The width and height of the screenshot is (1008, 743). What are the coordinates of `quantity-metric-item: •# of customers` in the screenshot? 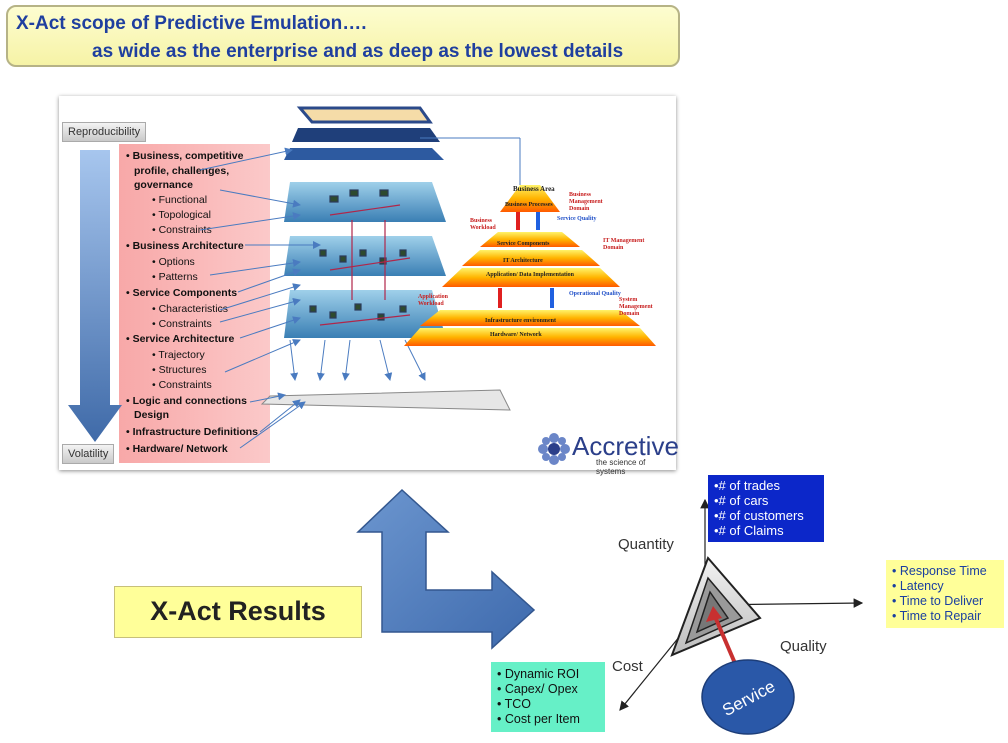 It's located at (759, 515).